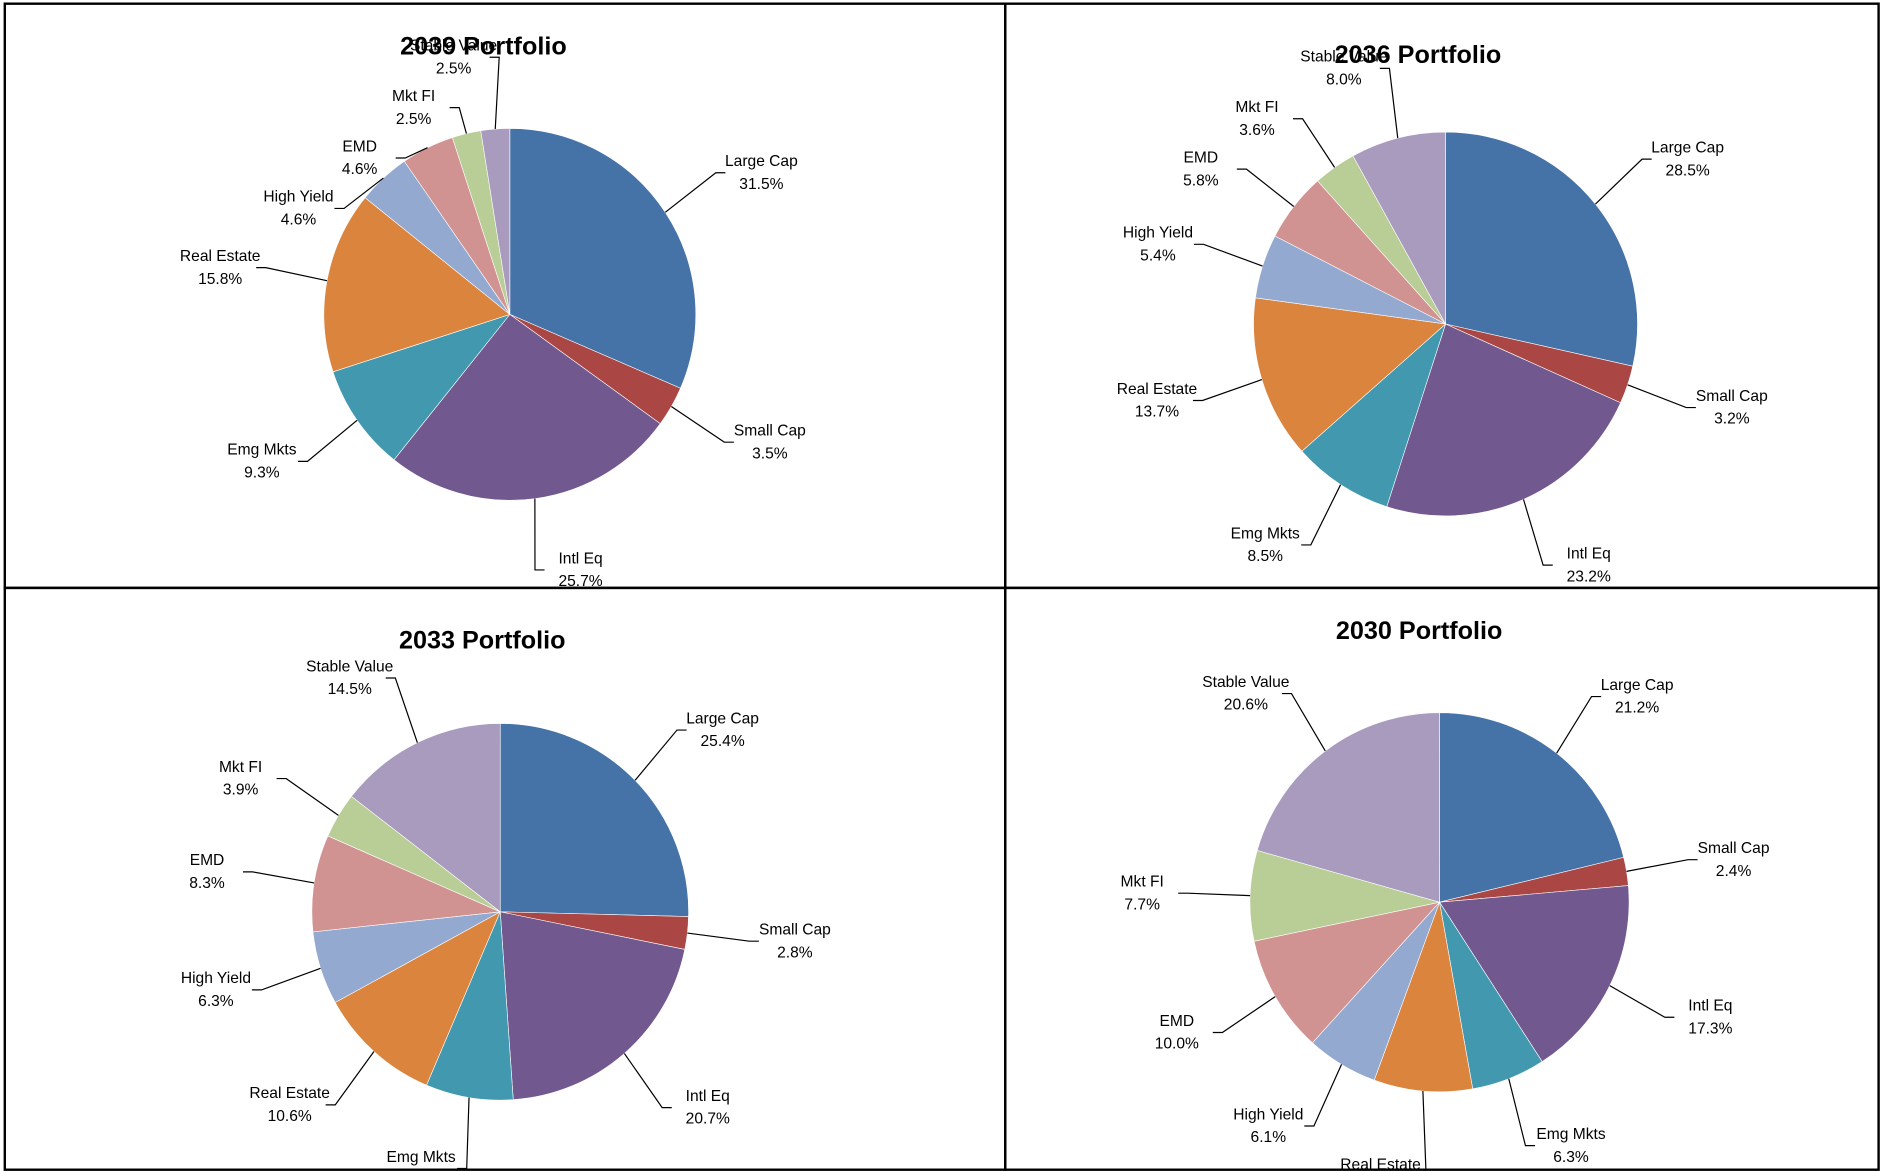 The image size is (1881, 1171). I want to click on slice-value-label: 25.7%, so click(580, 581).